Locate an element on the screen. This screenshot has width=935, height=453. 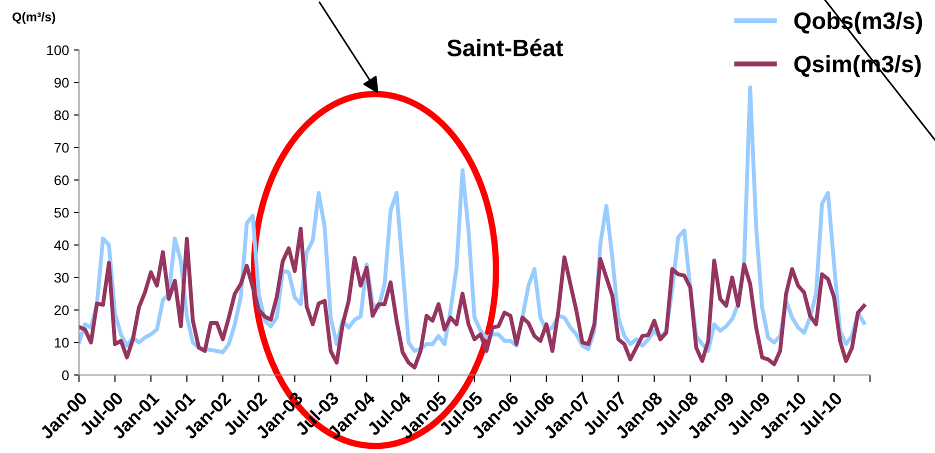
y-tick-label: 80 is located at coordinates (61, 115).